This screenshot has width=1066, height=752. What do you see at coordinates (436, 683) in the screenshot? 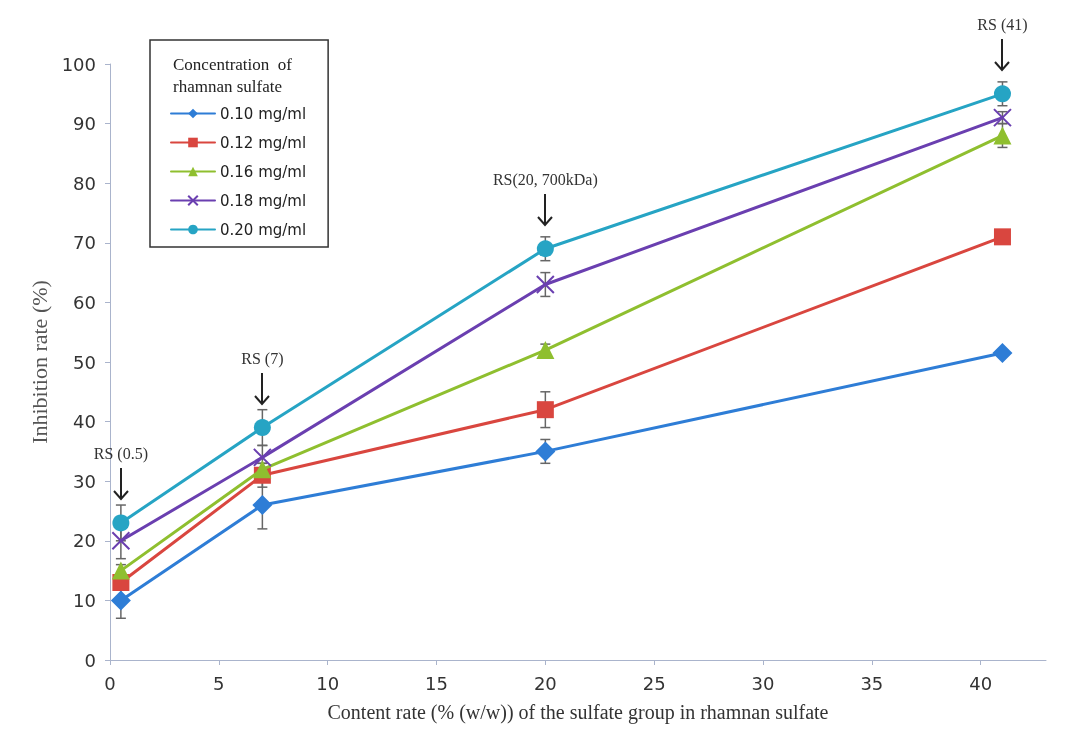
I see `x-tick-label: 15` at bounding box center [436, 683].